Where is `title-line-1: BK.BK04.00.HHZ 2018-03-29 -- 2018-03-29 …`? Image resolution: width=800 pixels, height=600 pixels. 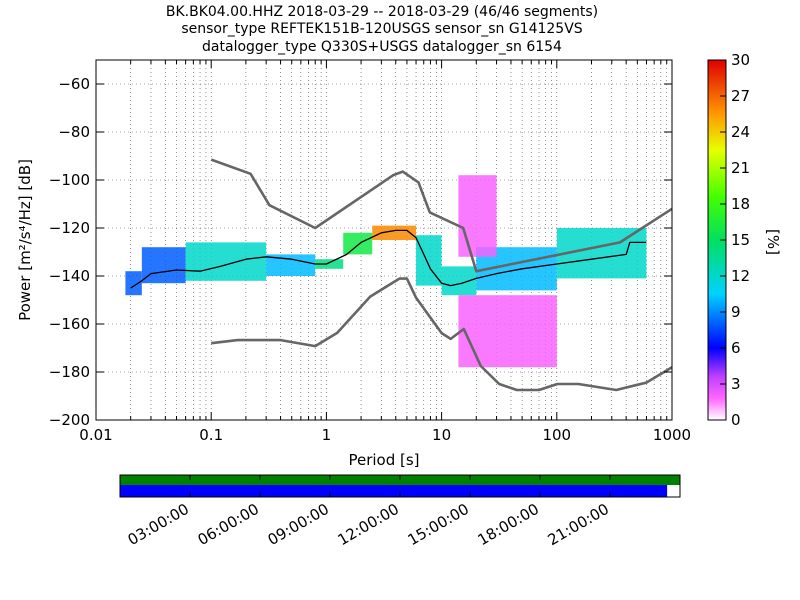
title-line-1: BK.BK04.00.HHZ 2018-03-29 -- 2018-03-29 … is located at coordinates (382, 12).